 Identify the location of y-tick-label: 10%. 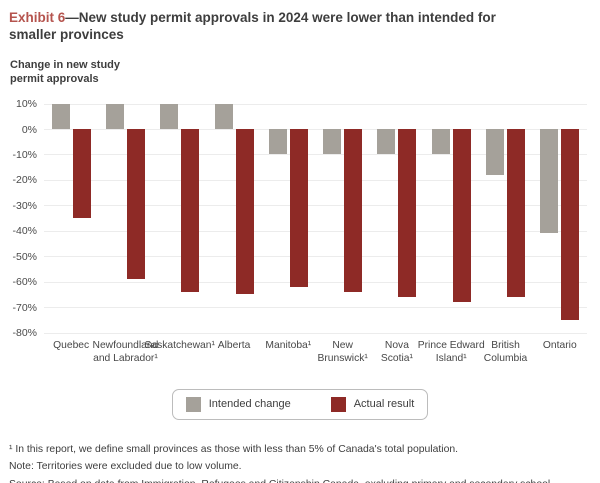
(26, 104).